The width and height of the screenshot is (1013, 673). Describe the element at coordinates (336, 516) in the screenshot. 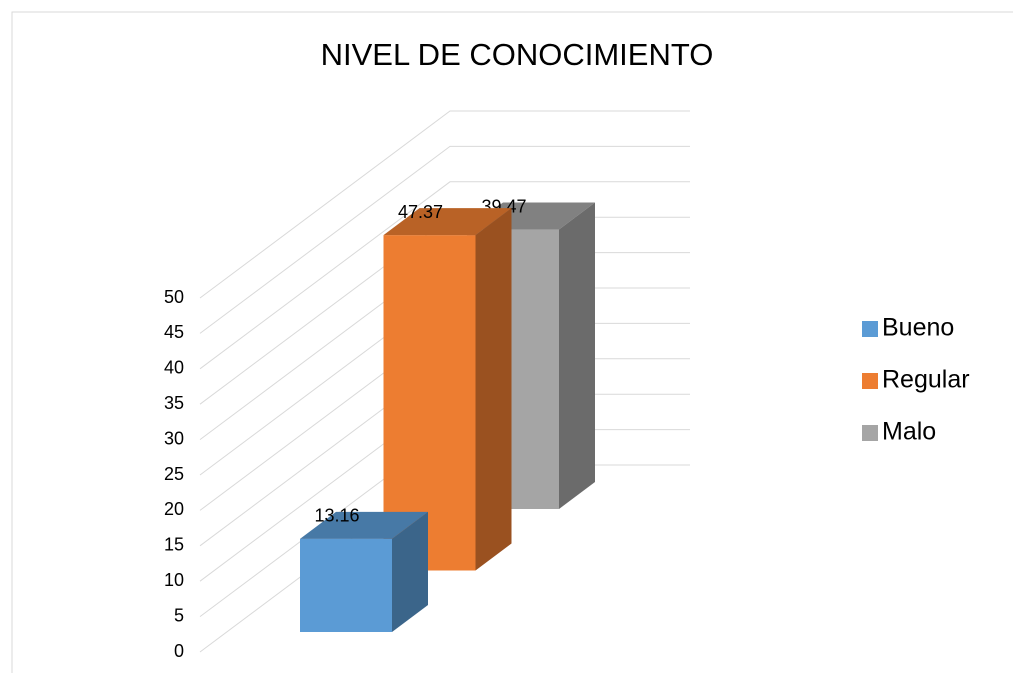

I see `data-label: 13.16` at that location.